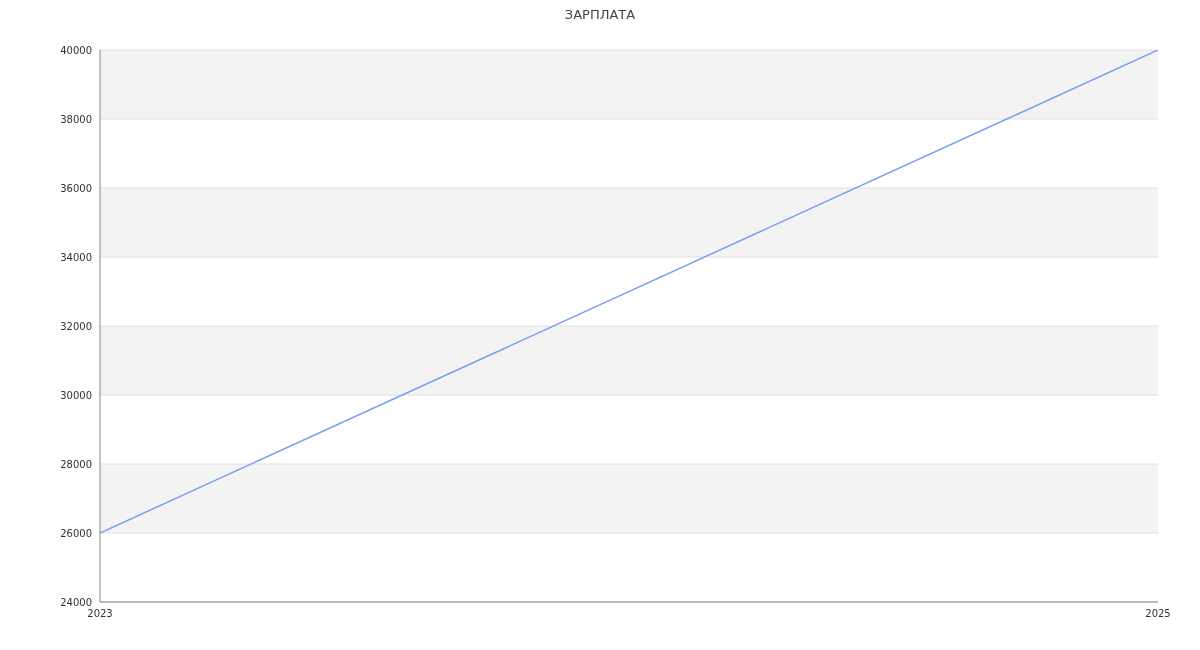  I want to click on y-tick-label: 34000, so click(76, 257).